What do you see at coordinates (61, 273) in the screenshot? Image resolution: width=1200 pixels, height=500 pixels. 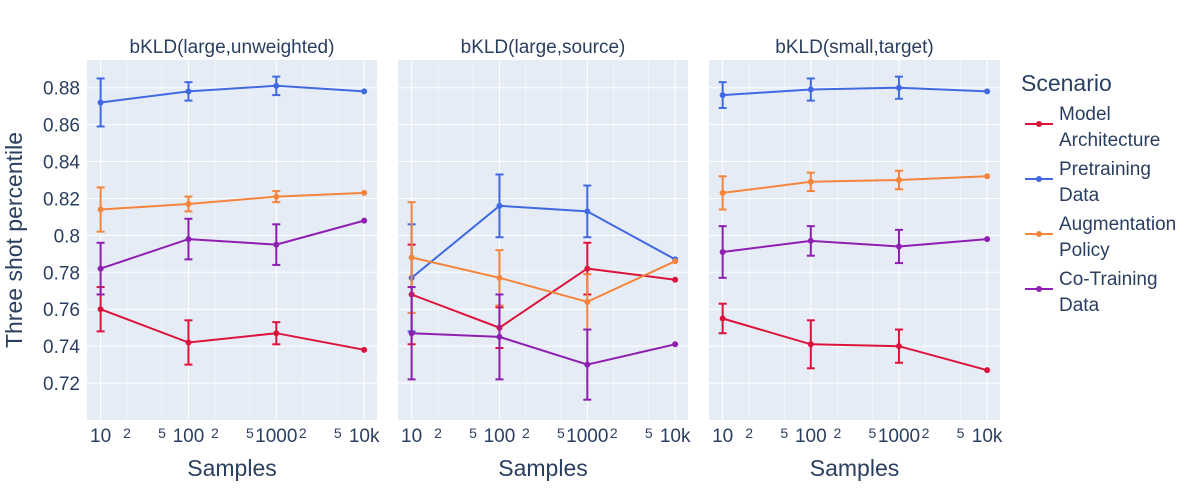 I see `y-tick-label: 0.78` at bounding box center [61, 273].